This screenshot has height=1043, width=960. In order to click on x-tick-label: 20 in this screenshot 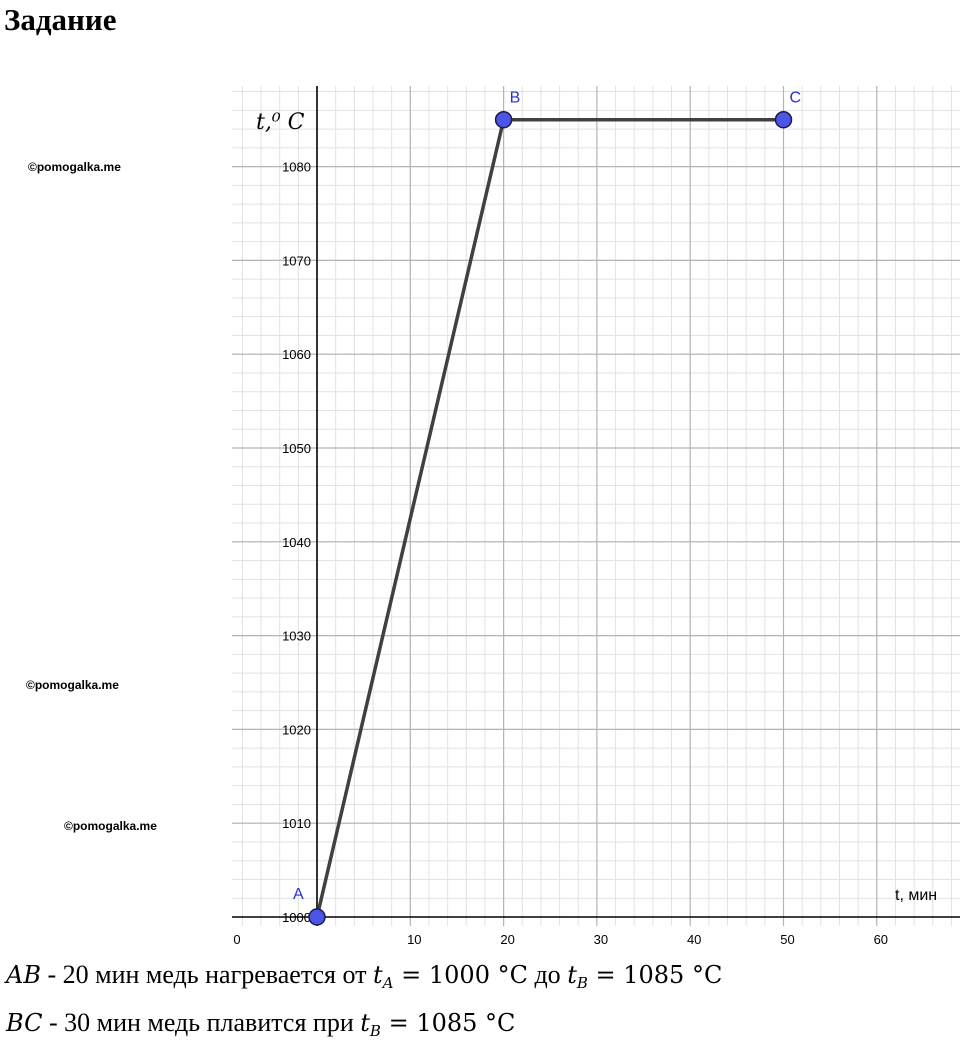, I will do `click(507, 939)`.